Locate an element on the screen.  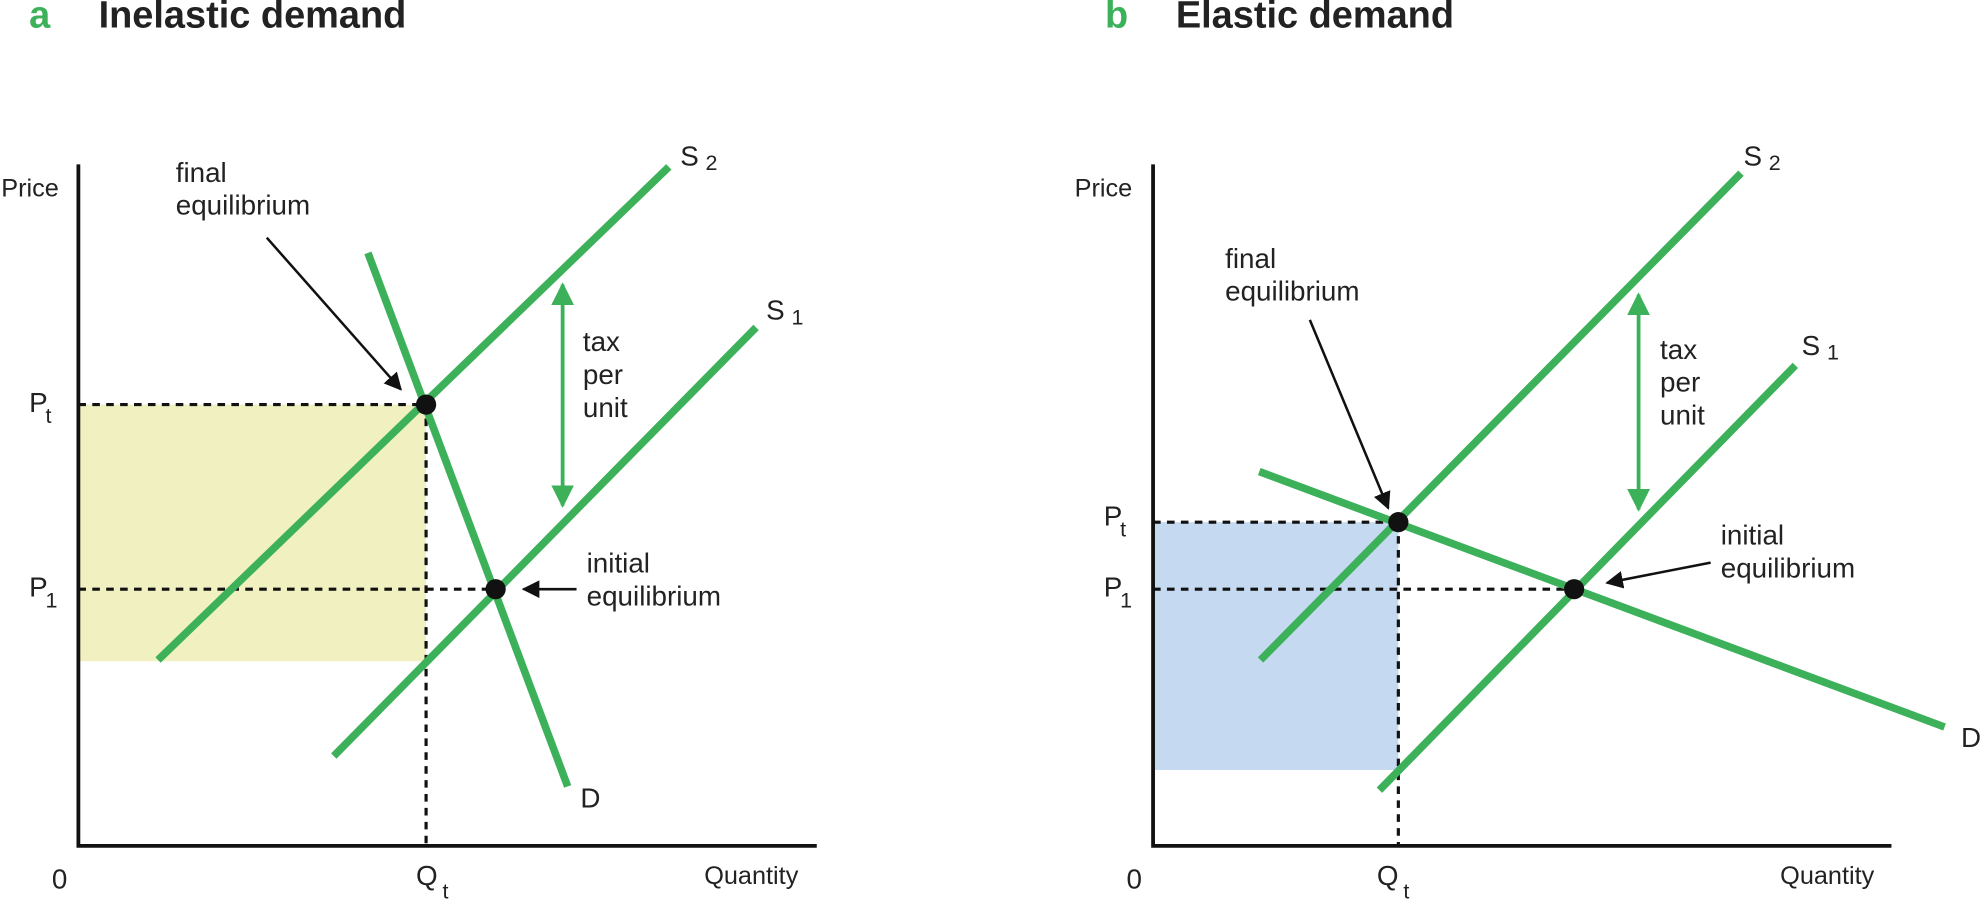
panel-letter: b is located at coordinates (1116, 18).